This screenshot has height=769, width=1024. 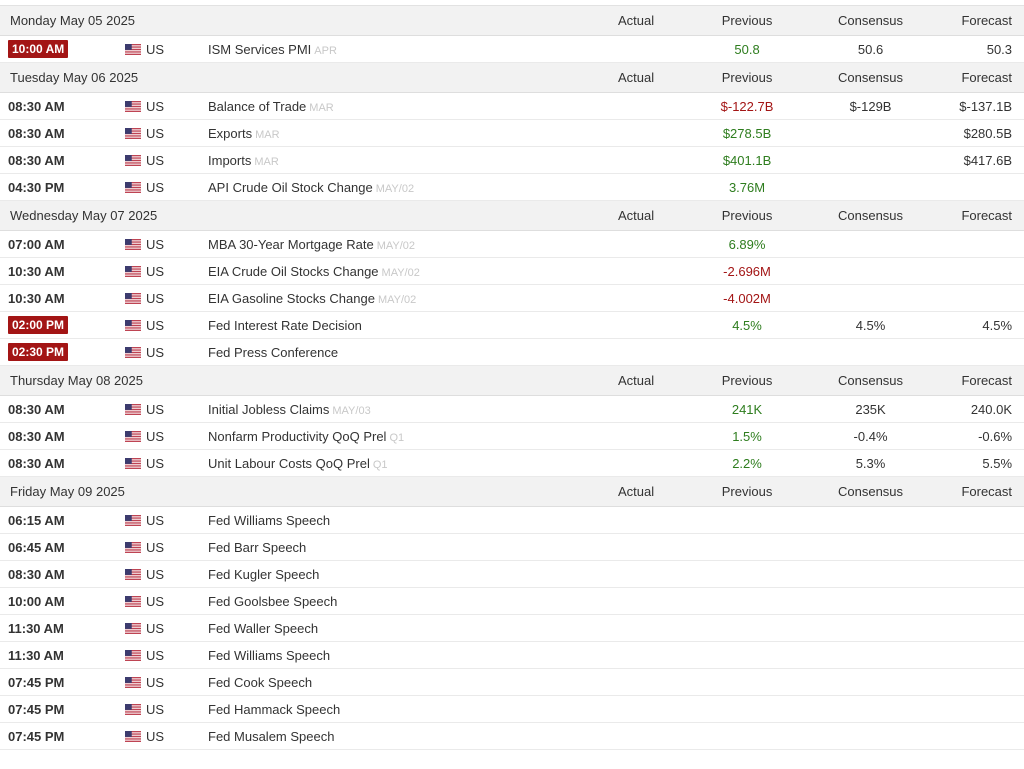 I want to click on event-name: Initial Jobless Claims, so click(x=269, y=409).